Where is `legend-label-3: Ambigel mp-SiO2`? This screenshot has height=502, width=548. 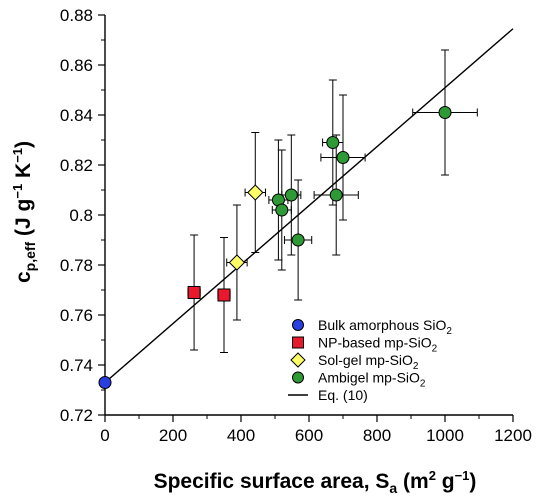
legend-label-3: Ambigel mp-SiO2 is located at coordinates (372, 380).